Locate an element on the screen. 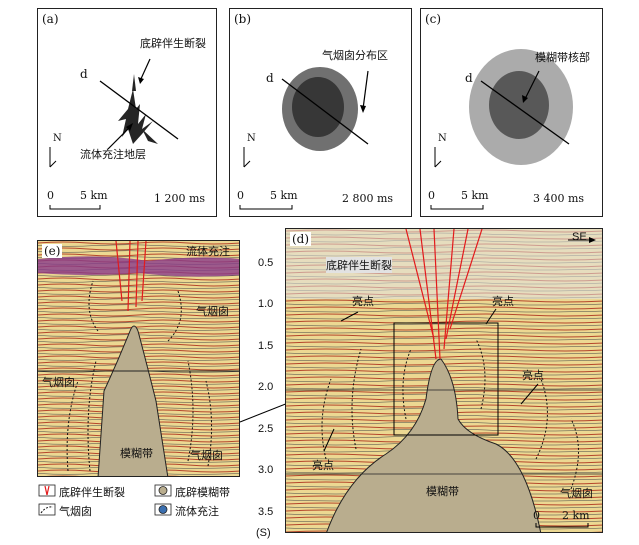 The image size is (639, 545). panel-b-label: (b) is located at coordinates (243, 19).